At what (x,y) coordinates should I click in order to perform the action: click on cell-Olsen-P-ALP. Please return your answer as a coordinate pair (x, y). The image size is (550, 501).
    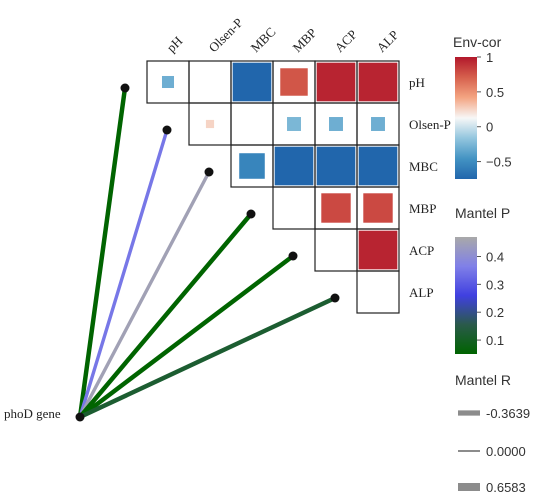
    Looking at the image, I should click on (378, 124).